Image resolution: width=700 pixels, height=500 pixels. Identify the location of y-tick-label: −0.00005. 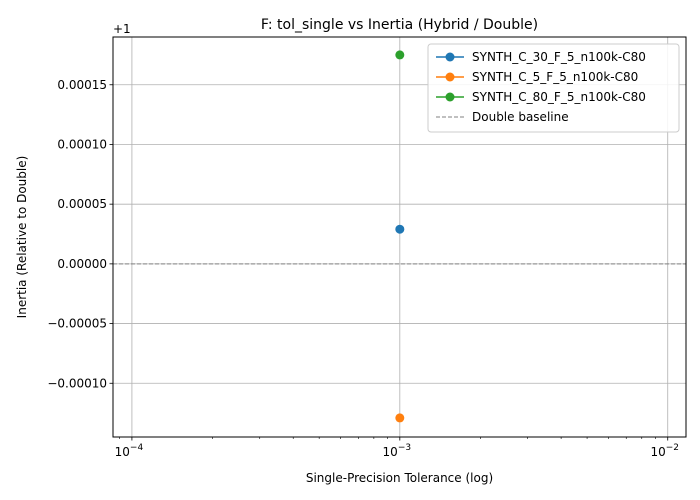
(77, 324).